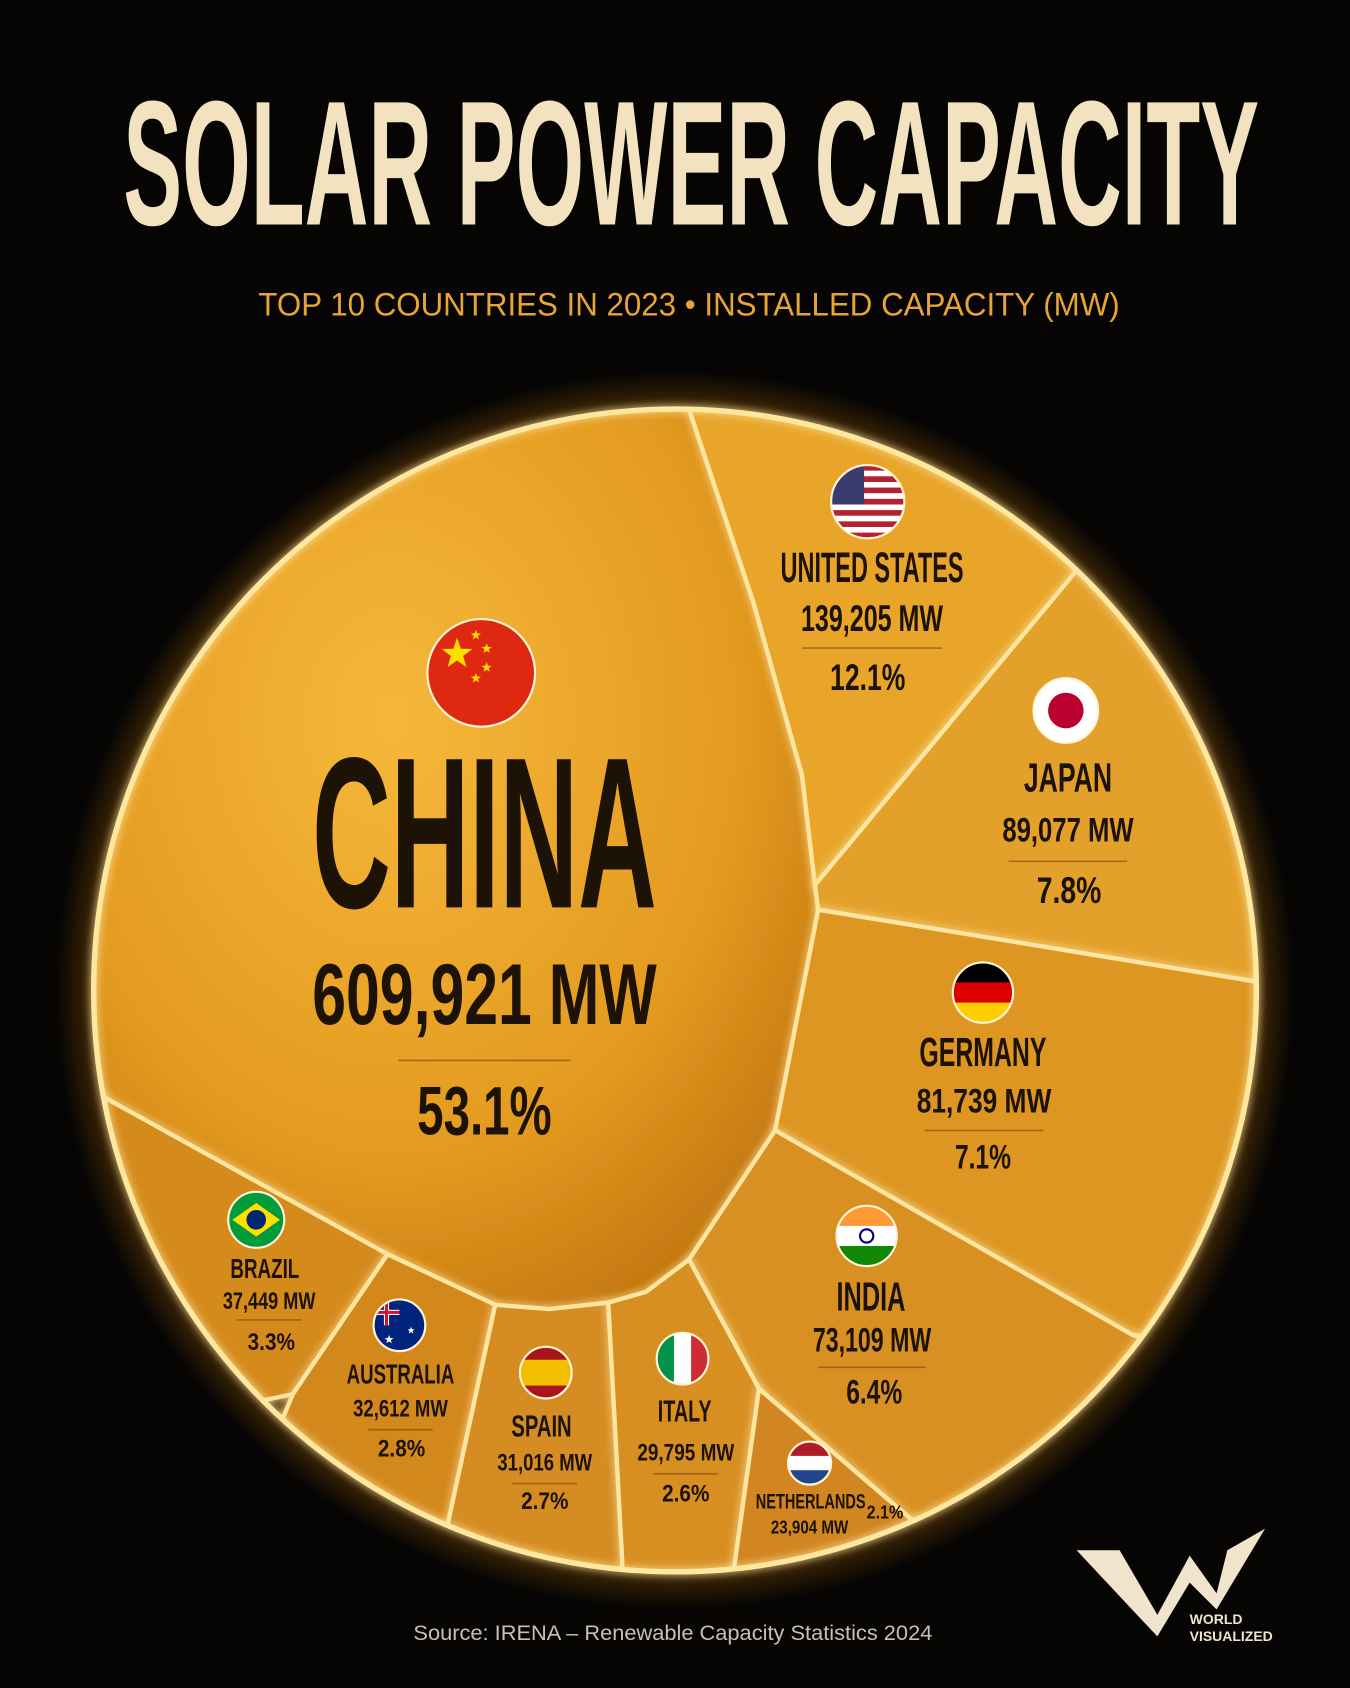 The width and height of the screenshot is (1350, 1688). Describe the element at coordinates (544, 1463) in the screenshot. I see `capacity-label: 31,016 MW` at that location.